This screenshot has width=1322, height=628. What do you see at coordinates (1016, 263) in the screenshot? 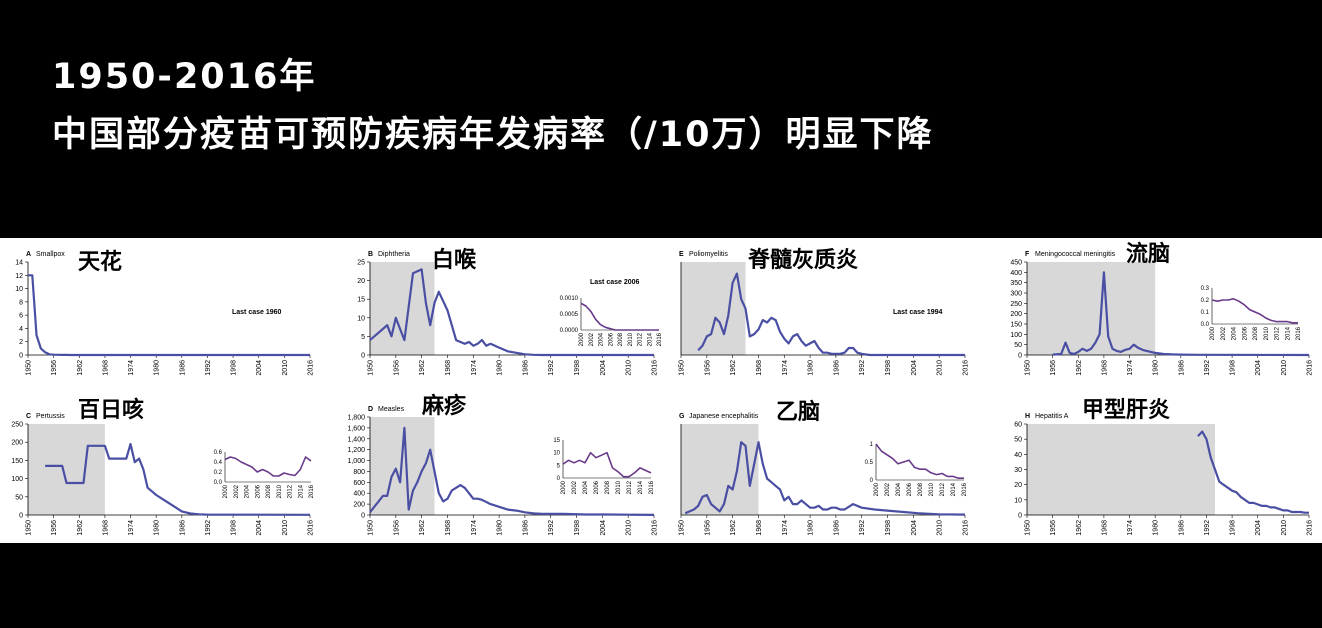
I see `y-tick-label: 450` at bounding box center [1016, 263].